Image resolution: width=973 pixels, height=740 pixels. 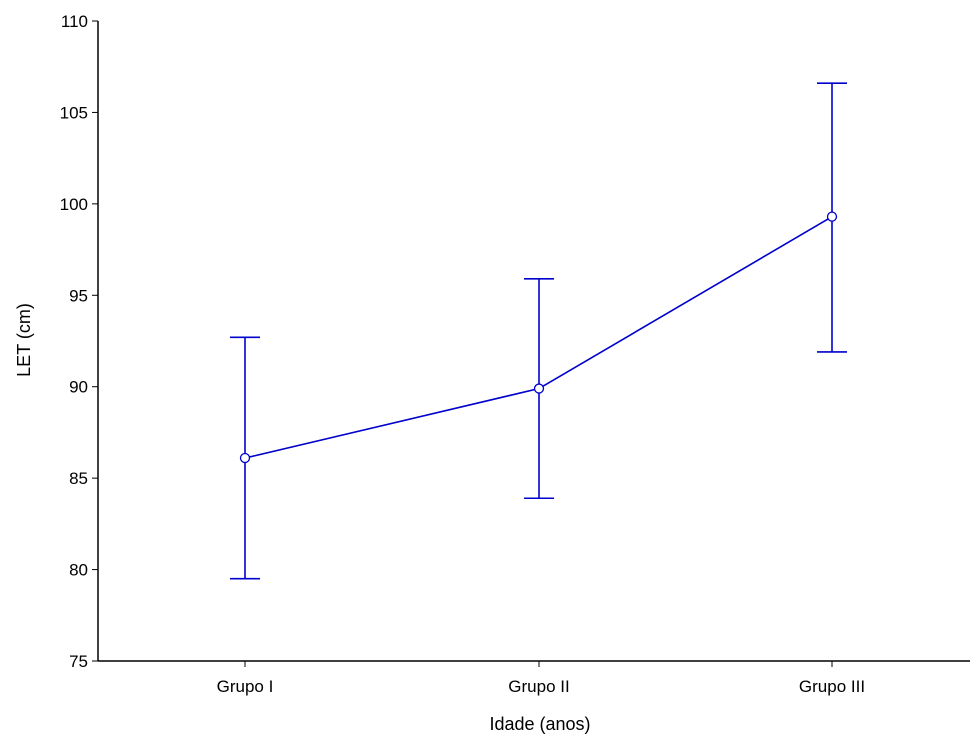 What do you see at coordinates (74, 21) in the screenshot?
I see `y-tick-label: 110` at bounding box center [74, 21].